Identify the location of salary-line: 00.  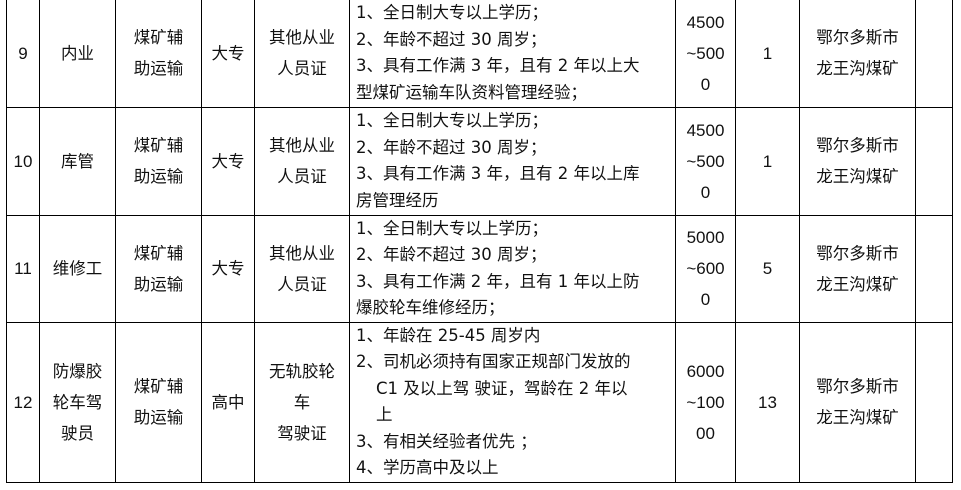
(705, 433).